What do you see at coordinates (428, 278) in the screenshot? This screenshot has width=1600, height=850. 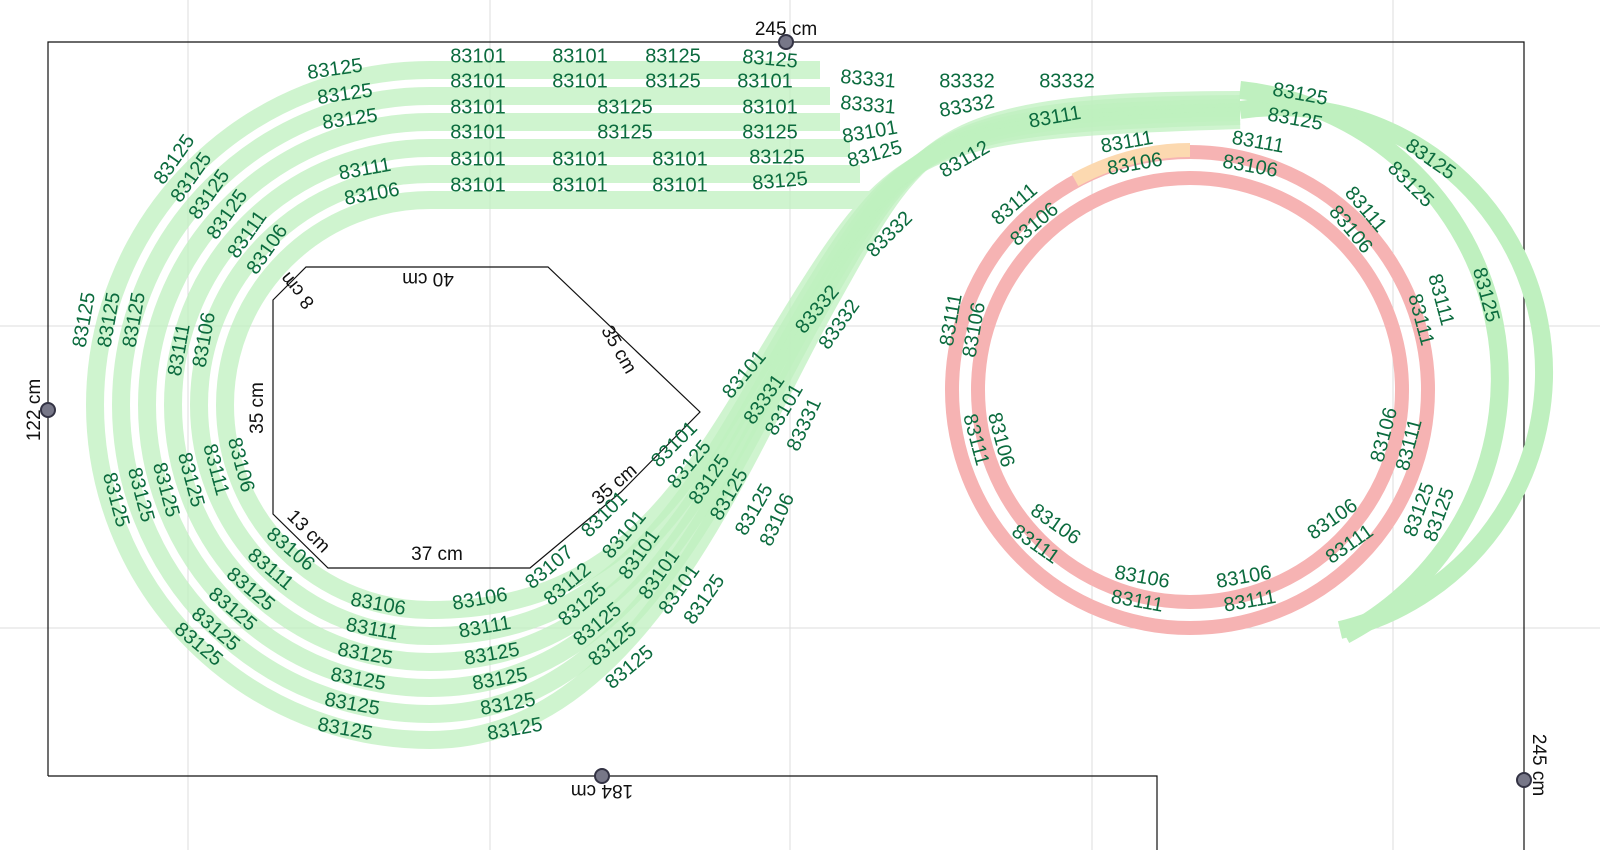 I see `dimension-label: 40 cm` at bounding box center [428, 278].